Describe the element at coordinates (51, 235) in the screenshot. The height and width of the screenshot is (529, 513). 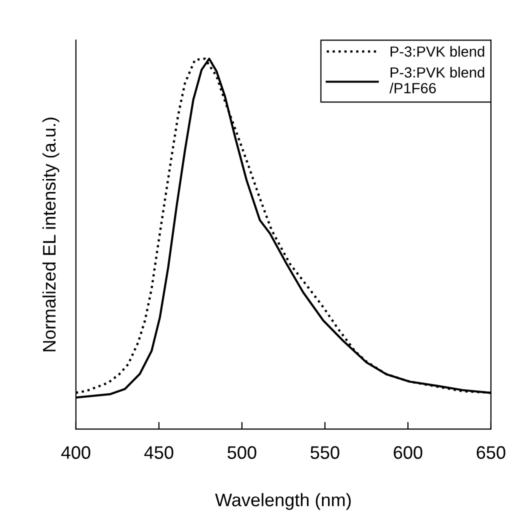
I see `y-axis-title: Normalized EL intensity (a.u.)` at that location.